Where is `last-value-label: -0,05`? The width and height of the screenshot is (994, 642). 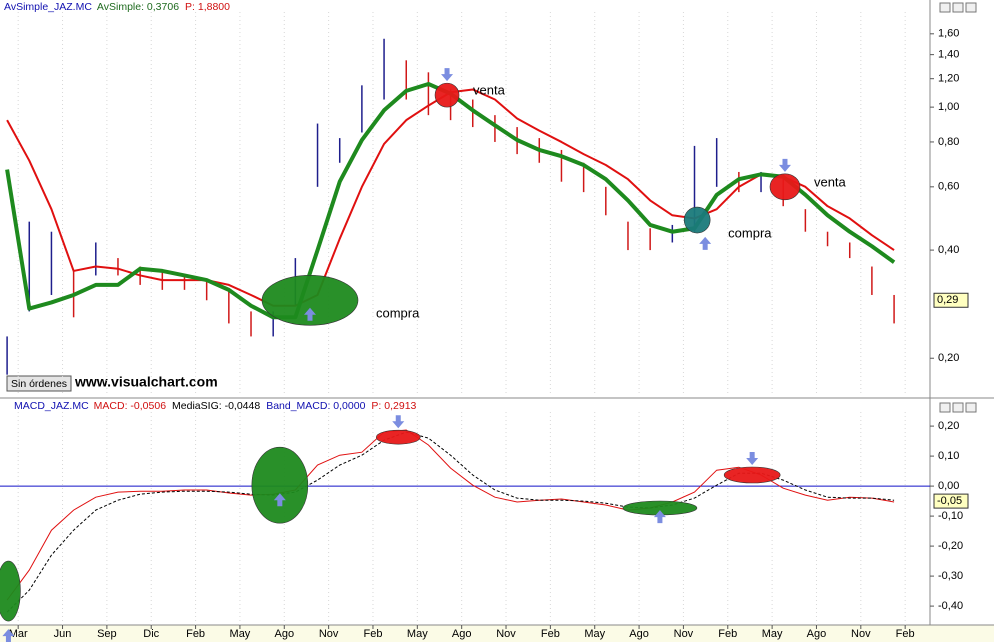 last-value-label: -0,05 is located at coordinates (949, 501).